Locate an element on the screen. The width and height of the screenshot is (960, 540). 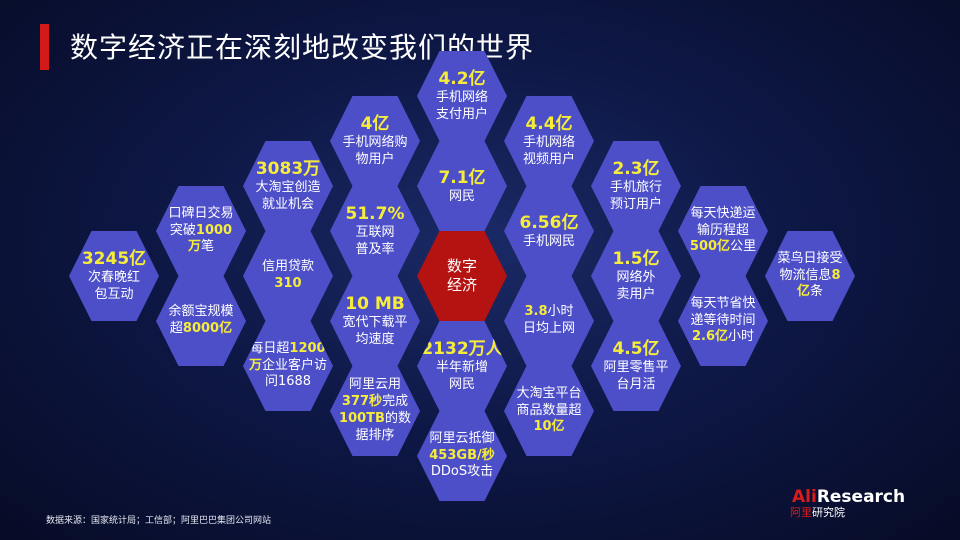
stat-hex: 2132万人 半年新增 网民 is located at coordinates (462, 366).